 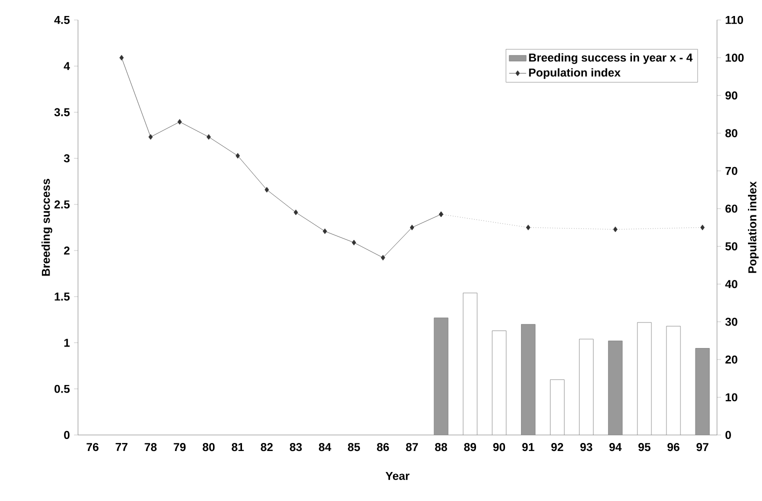 I want to click on y-tick-label: 4, so click(x=67, y=66).